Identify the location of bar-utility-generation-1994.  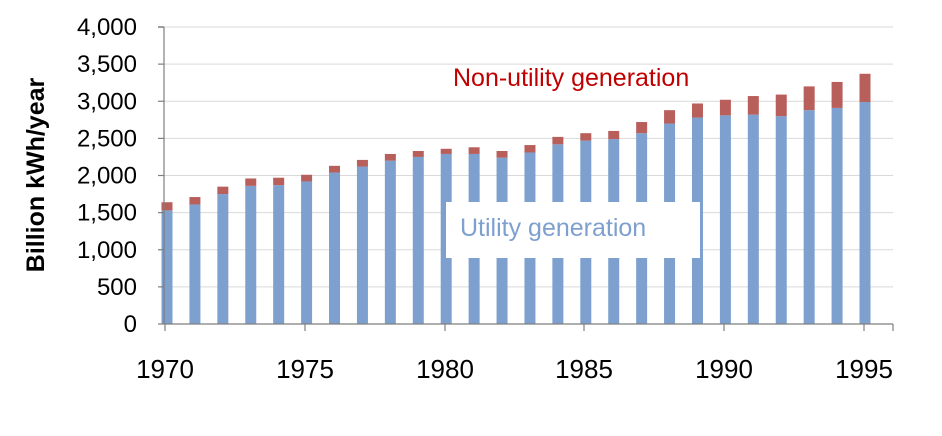
(837, 216).